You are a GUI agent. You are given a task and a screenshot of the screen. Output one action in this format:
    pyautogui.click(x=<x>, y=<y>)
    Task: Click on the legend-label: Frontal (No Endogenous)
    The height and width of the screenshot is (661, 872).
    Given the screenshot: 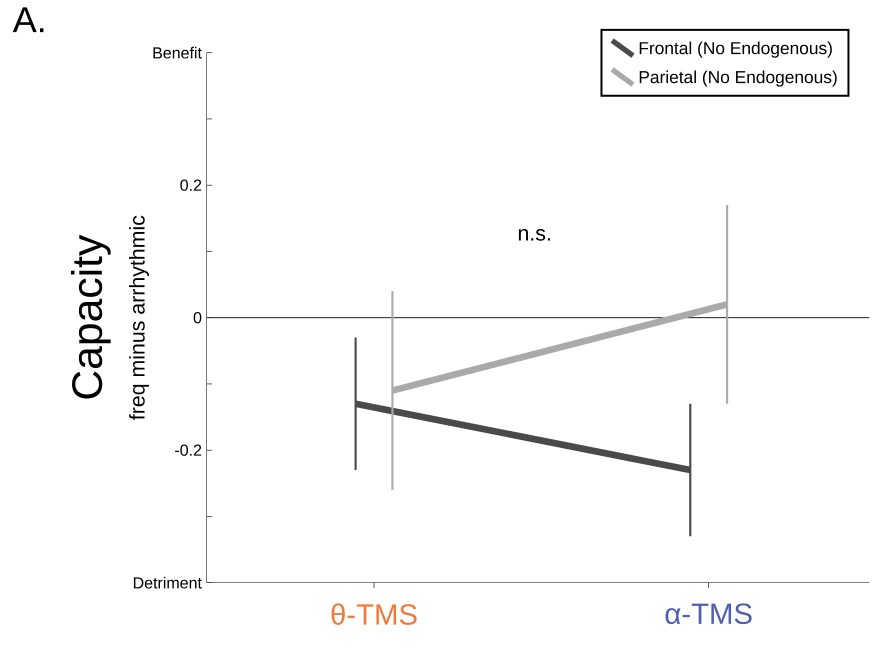 What is the action you would take?
    pyautogui.click(x=736, y=49)
    